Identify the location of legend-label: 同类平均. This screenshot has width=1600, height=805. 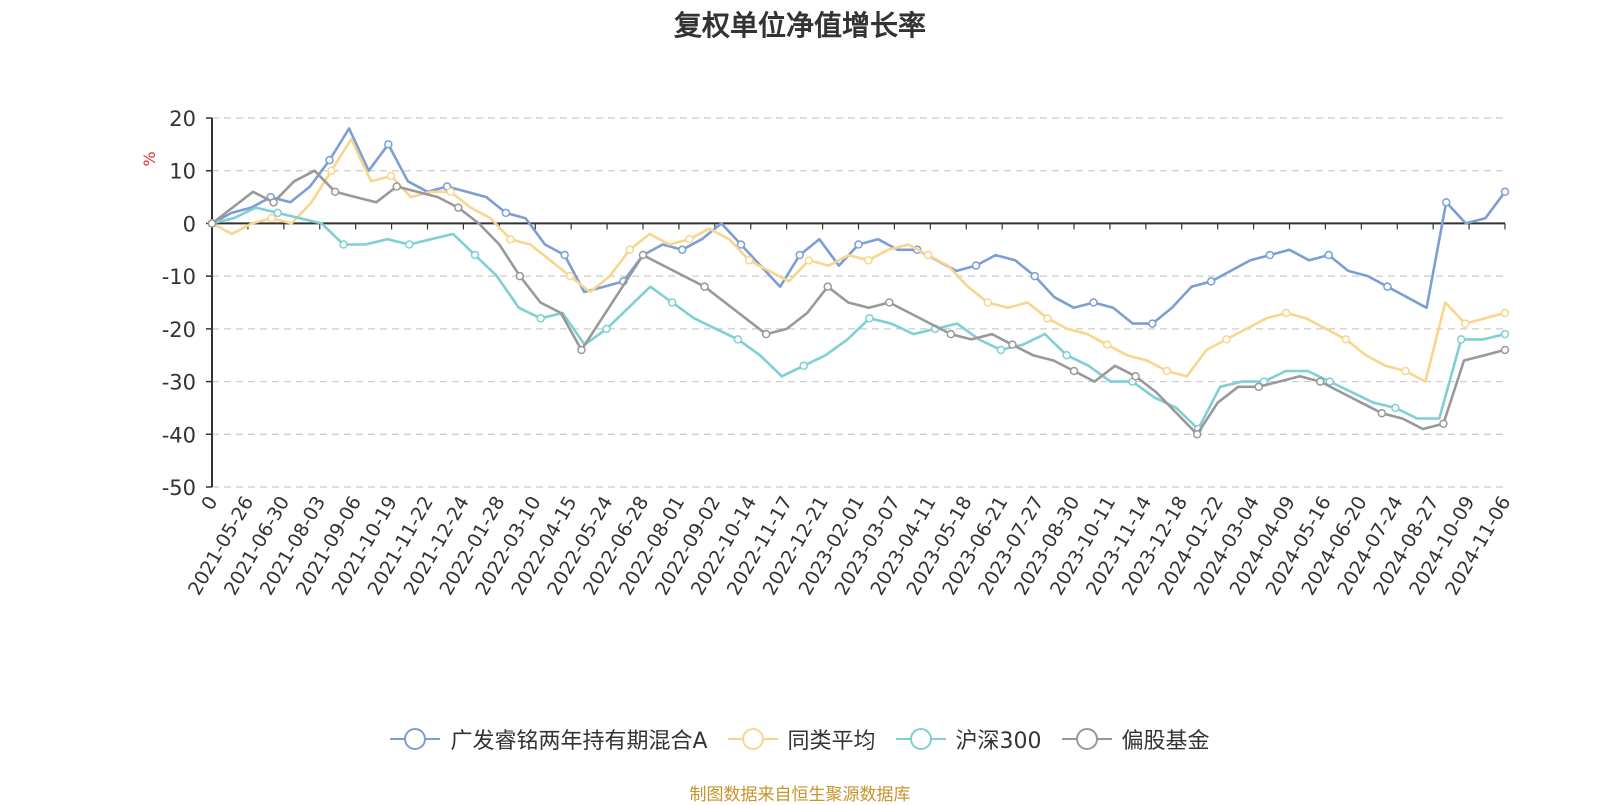
(831, 741).